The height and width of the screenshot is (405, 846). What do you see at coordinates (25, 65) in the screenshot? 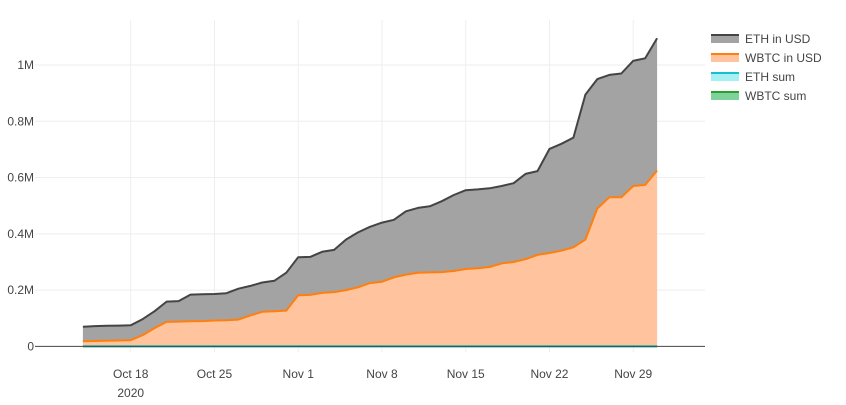
I see `y-tick-label: 1M` at bounding box center [25, 65].